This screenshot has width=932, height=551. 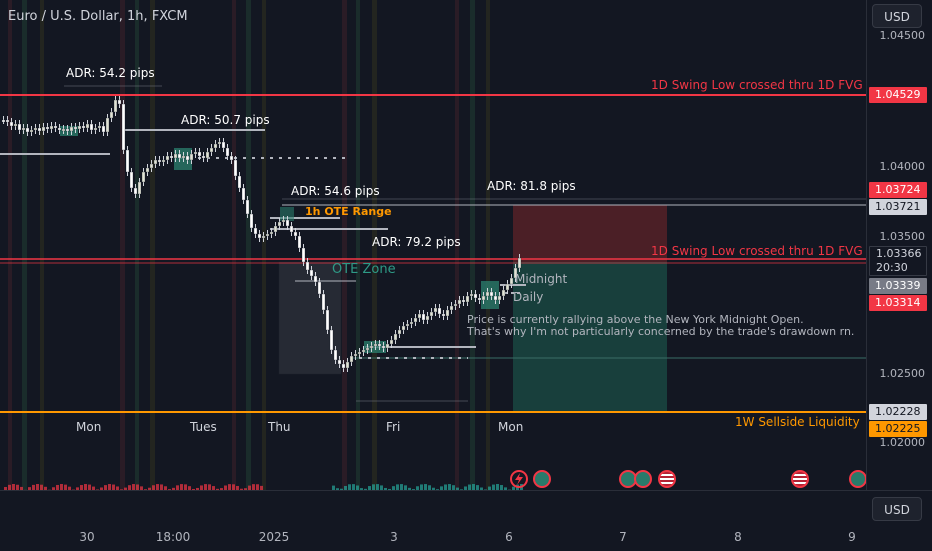 What do you see at coordinates (203, 427) in the screenshot?
I see `day-label-tues: Tues` at bounding box center [203, 427].